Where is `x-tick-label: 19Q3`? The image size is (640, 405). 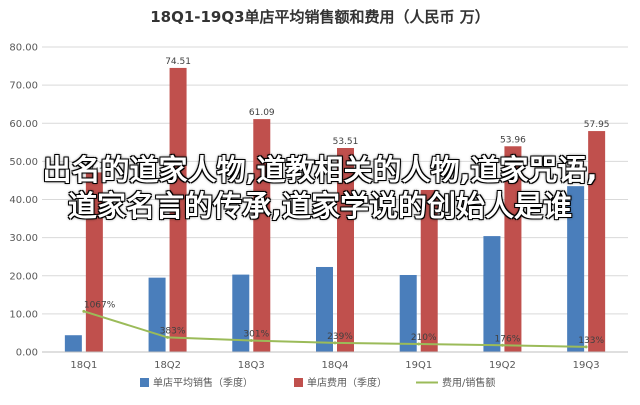
x-tick-label: 19Q3 is located at coordinates (586, 365).